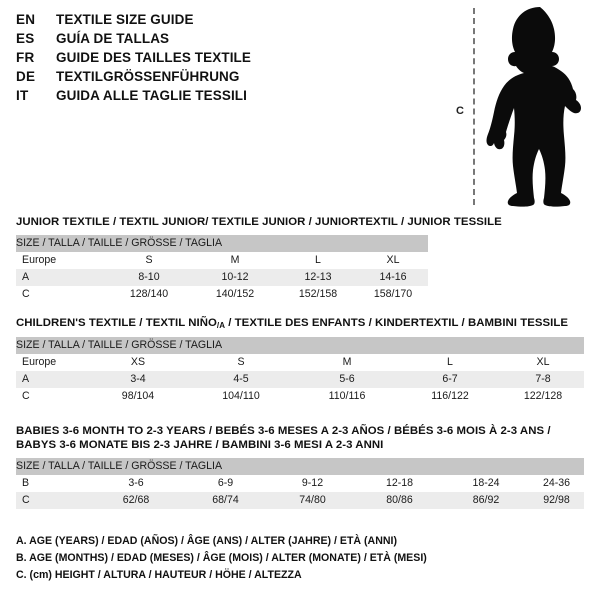  Describe the element at coordinates (312, 483) in the screenshot. I see `cell-value: 9-12` at that location.